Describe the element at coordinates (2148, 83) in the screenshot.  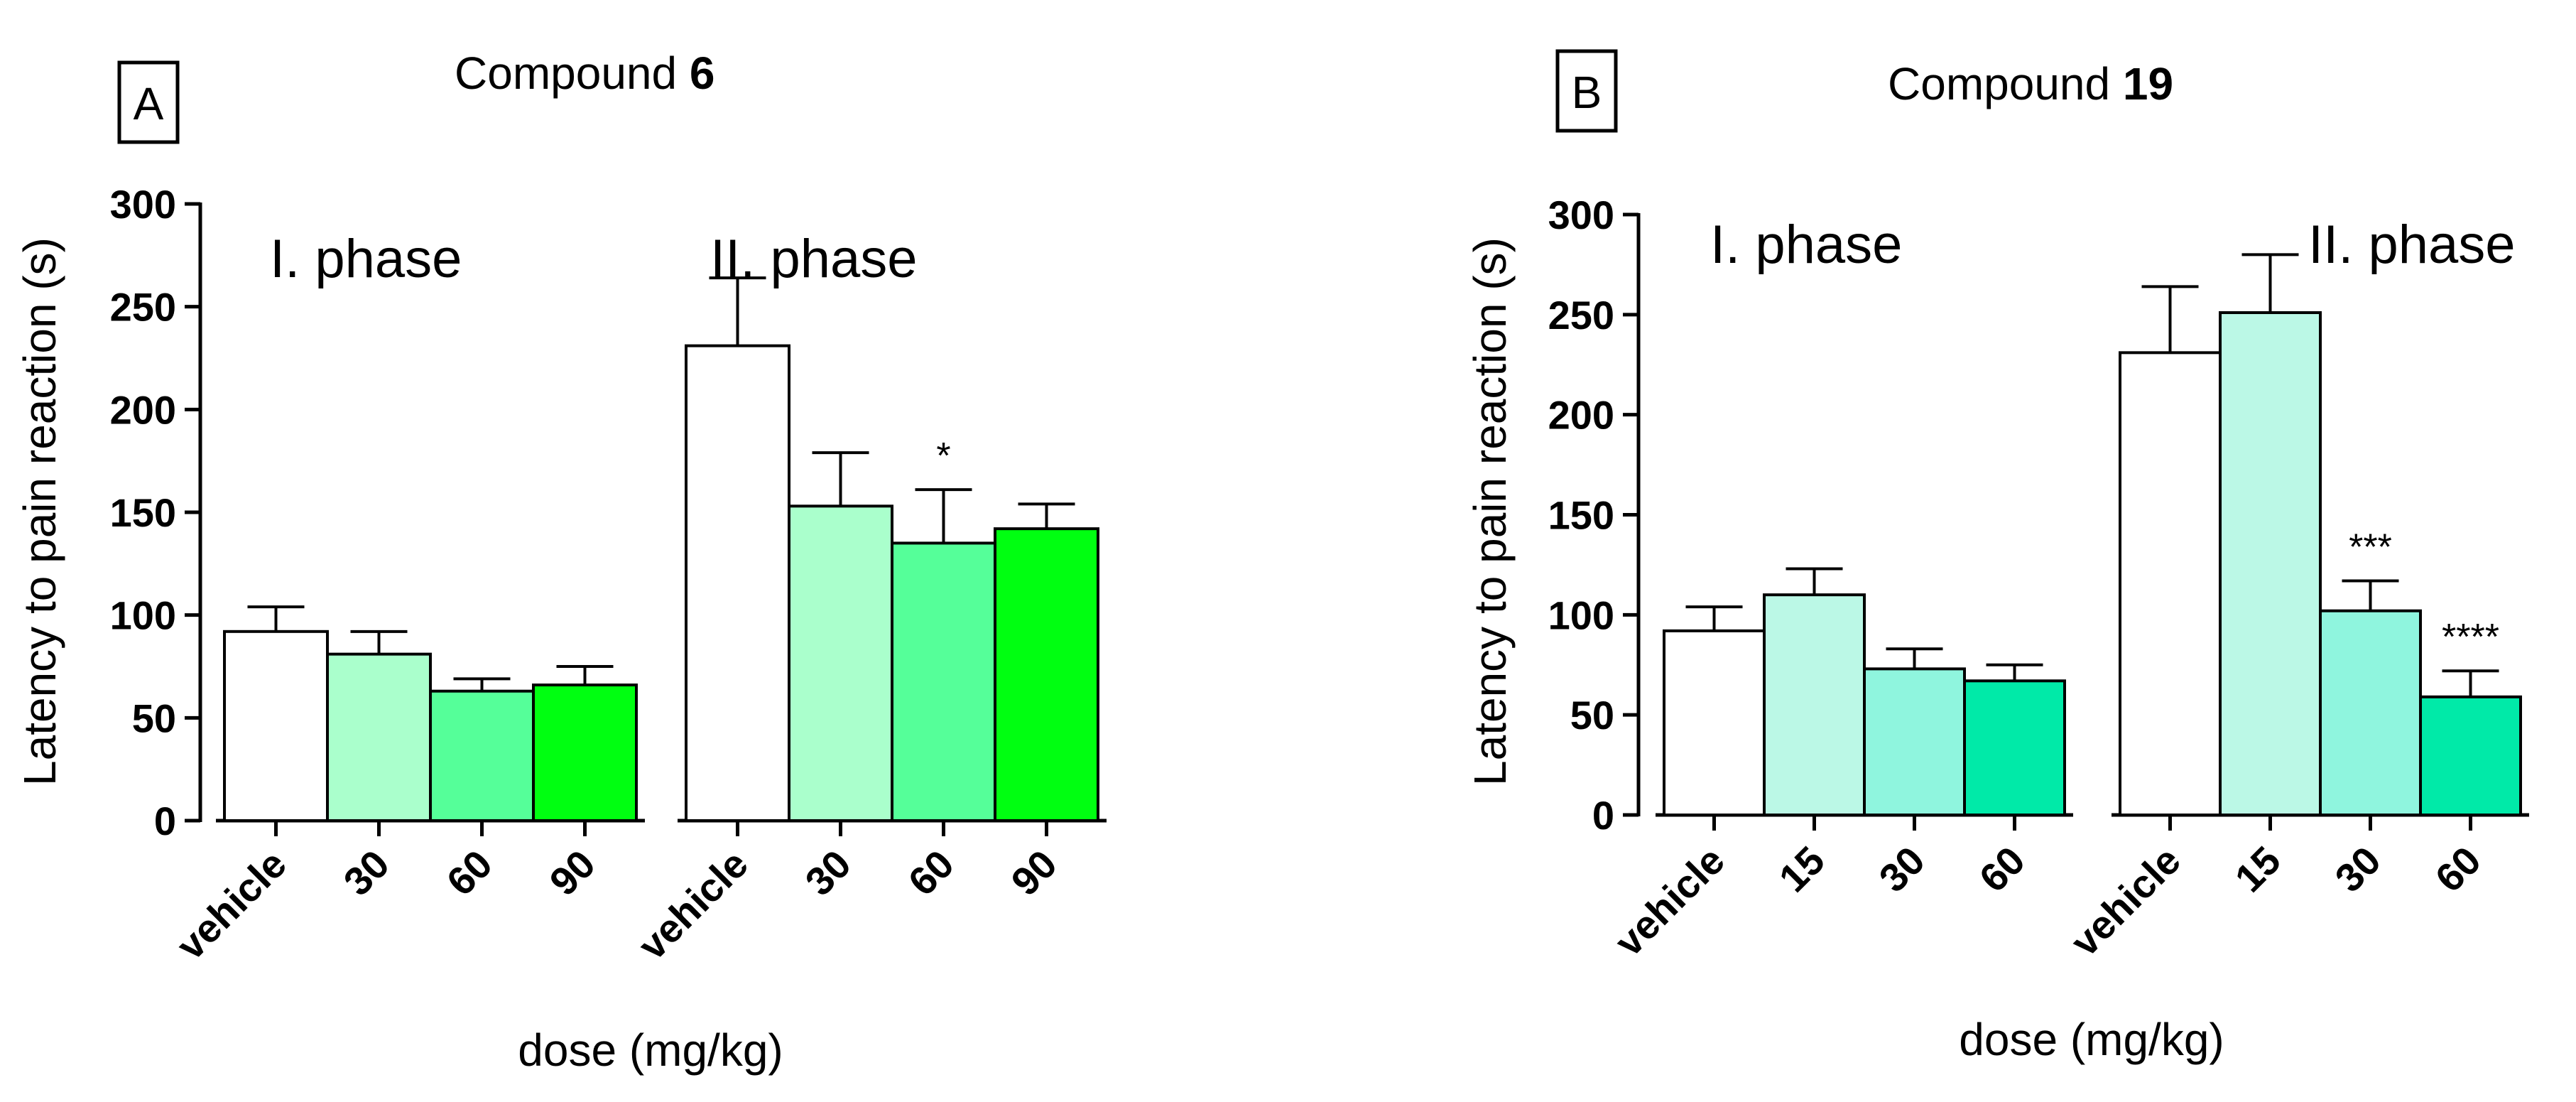
I see `panel-b-title-compound: 19` at that location.